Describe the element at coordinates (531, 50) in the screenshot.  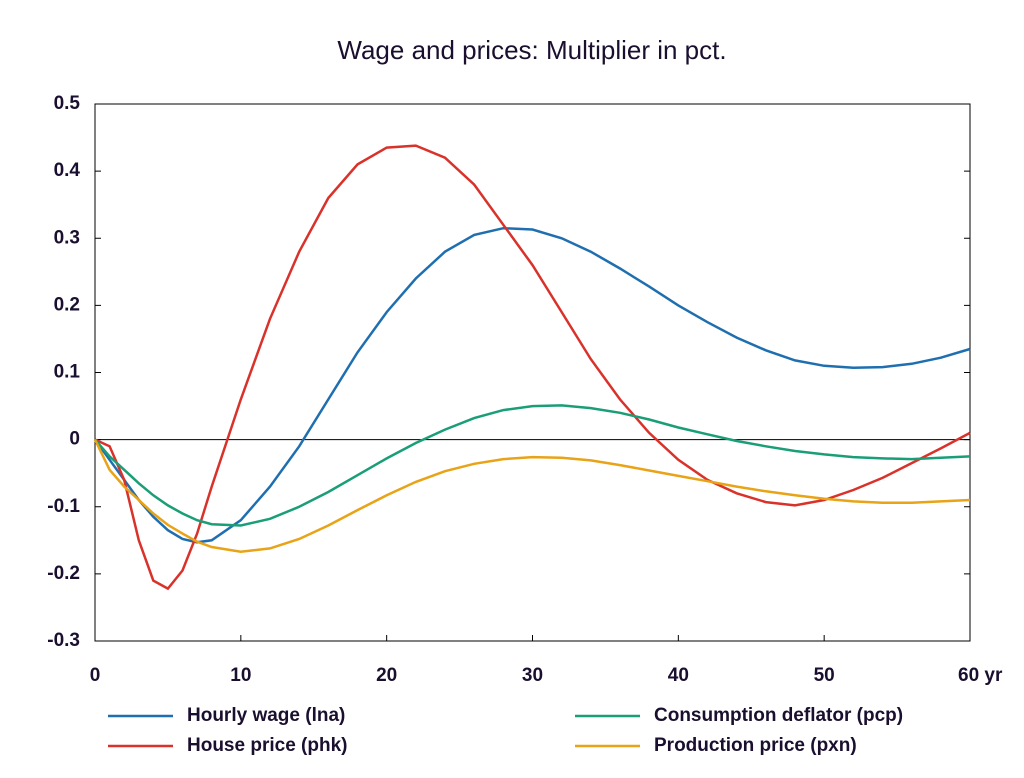
I see `chart-title: Wage and prices: Multiplier in pct.` at that location.